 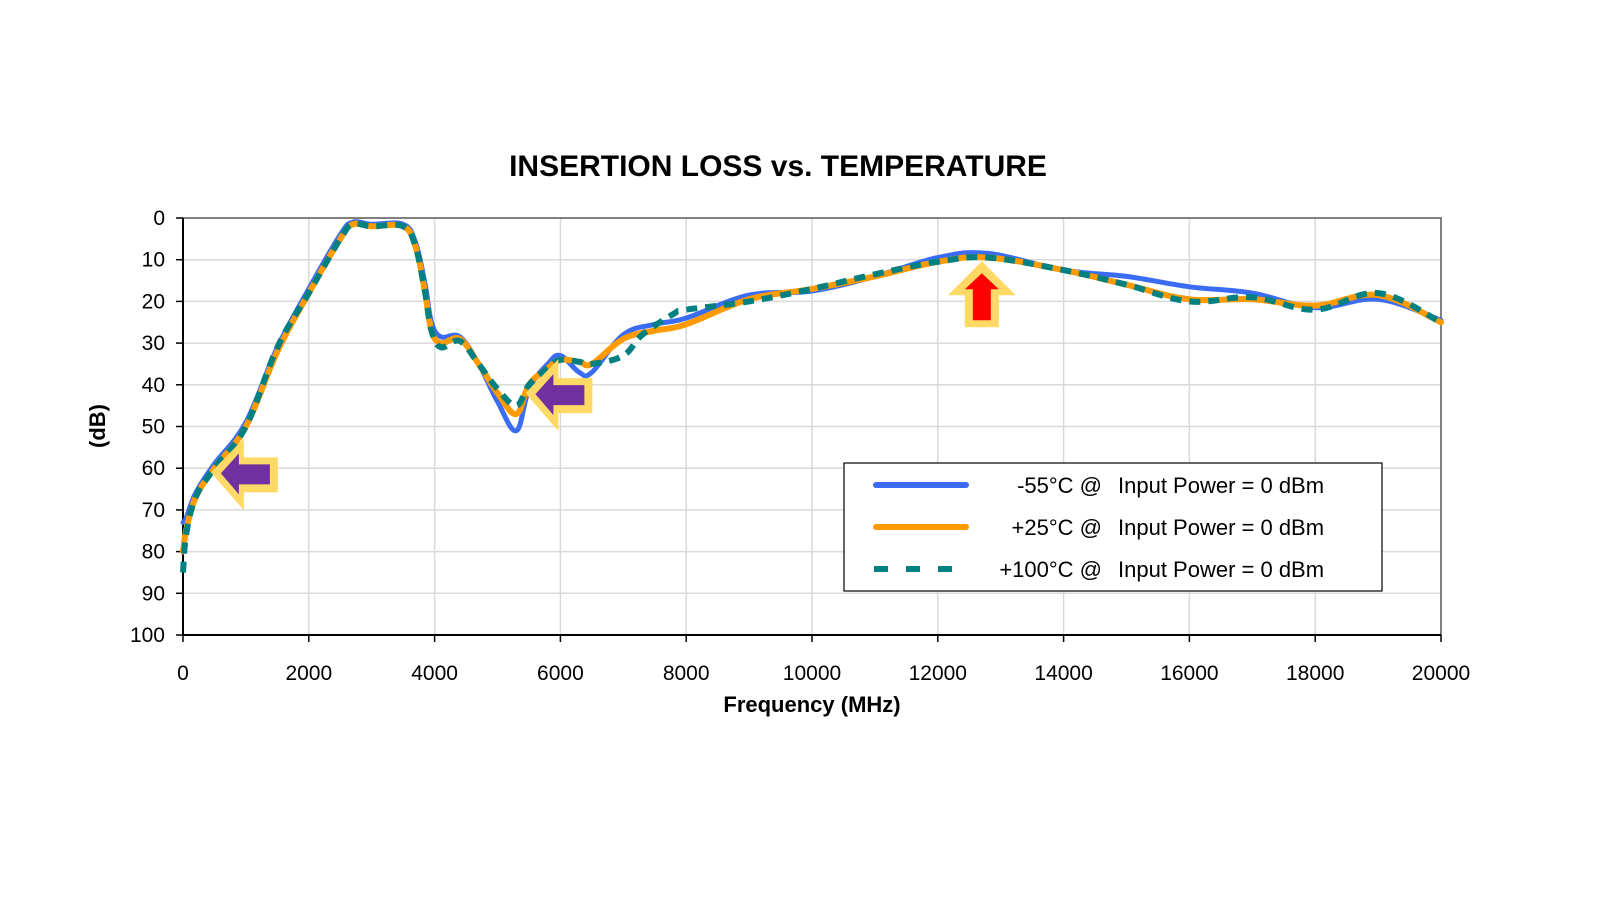 What do you see at coordinates (811, 704) in the screenshot?
I see `x-axis-label: Frequency (MHz)` at bounding box center [811, 704].